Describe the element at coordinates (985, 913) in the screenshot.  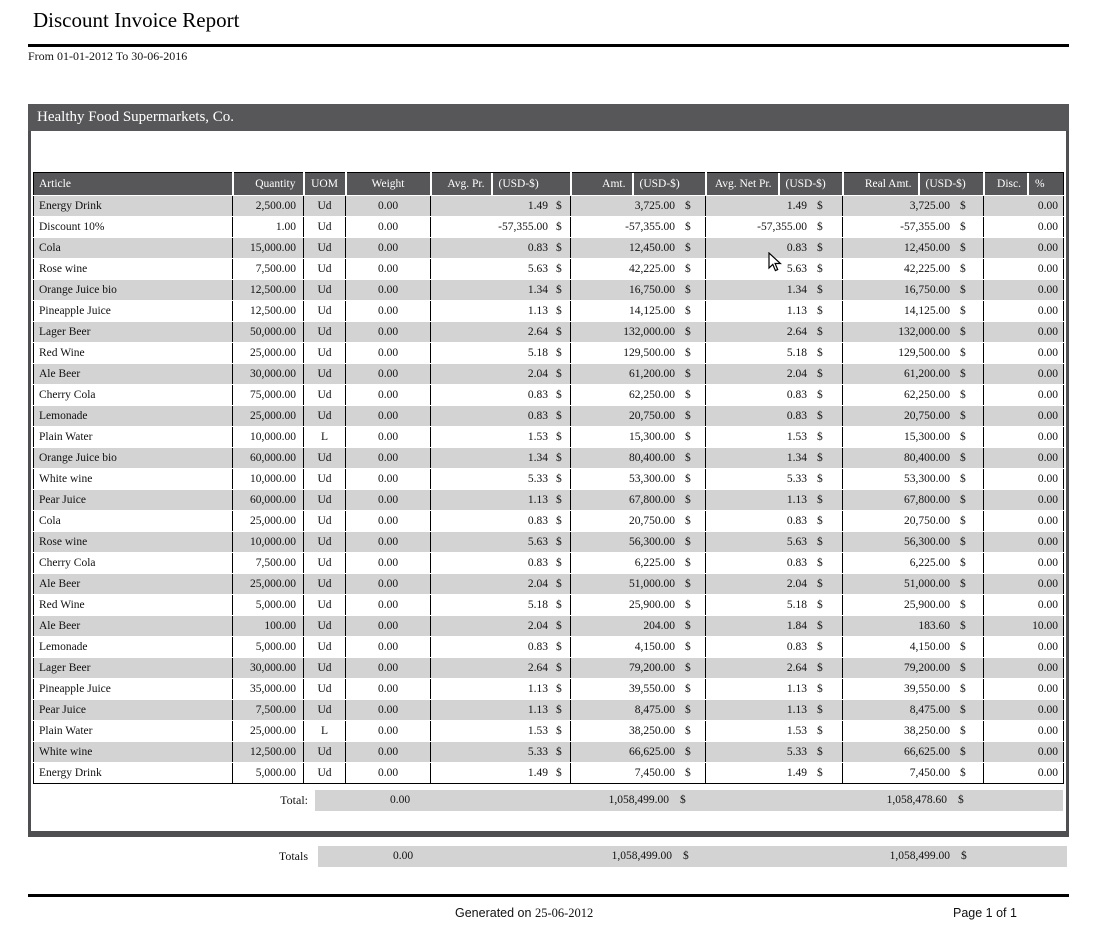
I see `page-number: Page 1 of 1` at that location.